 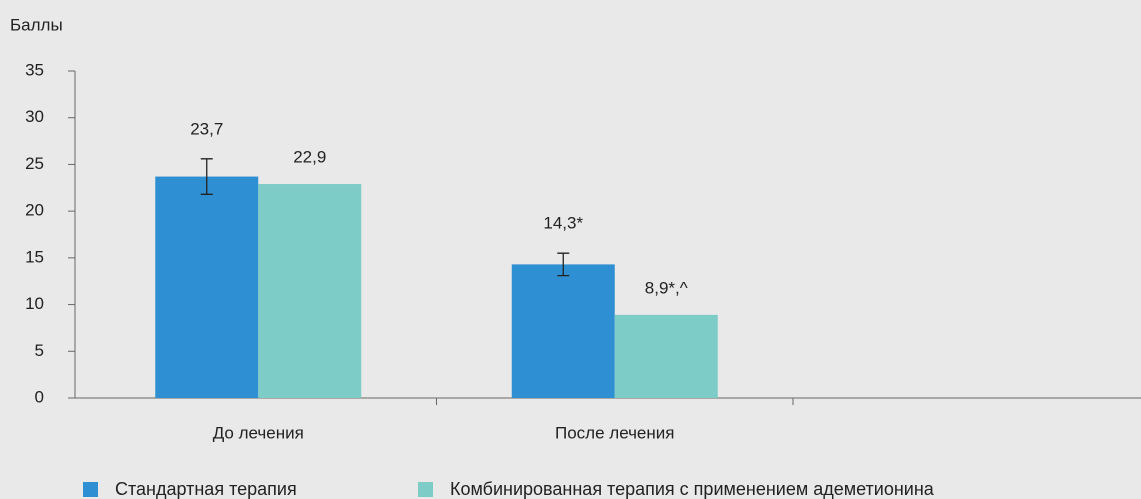 What do you see at coordinates (36, 24) in the screenshot?
I see `y-axis-label: Баллы` at bounding box center [36, 24].